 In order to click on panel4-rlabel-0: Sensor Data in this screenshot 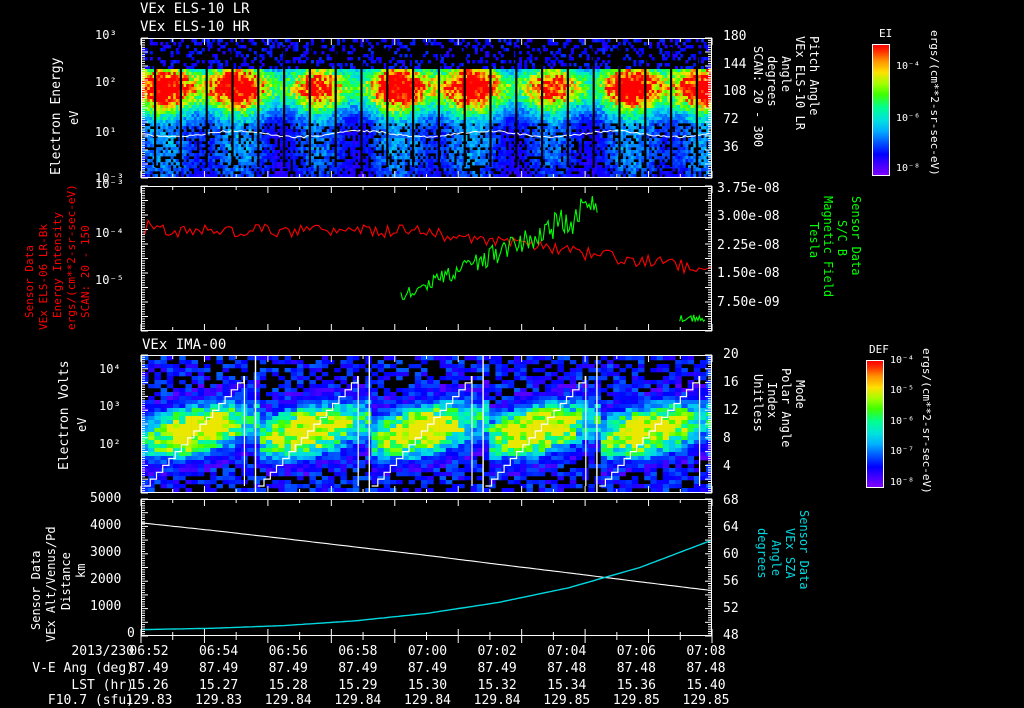, I will do `click(804, 550)`.